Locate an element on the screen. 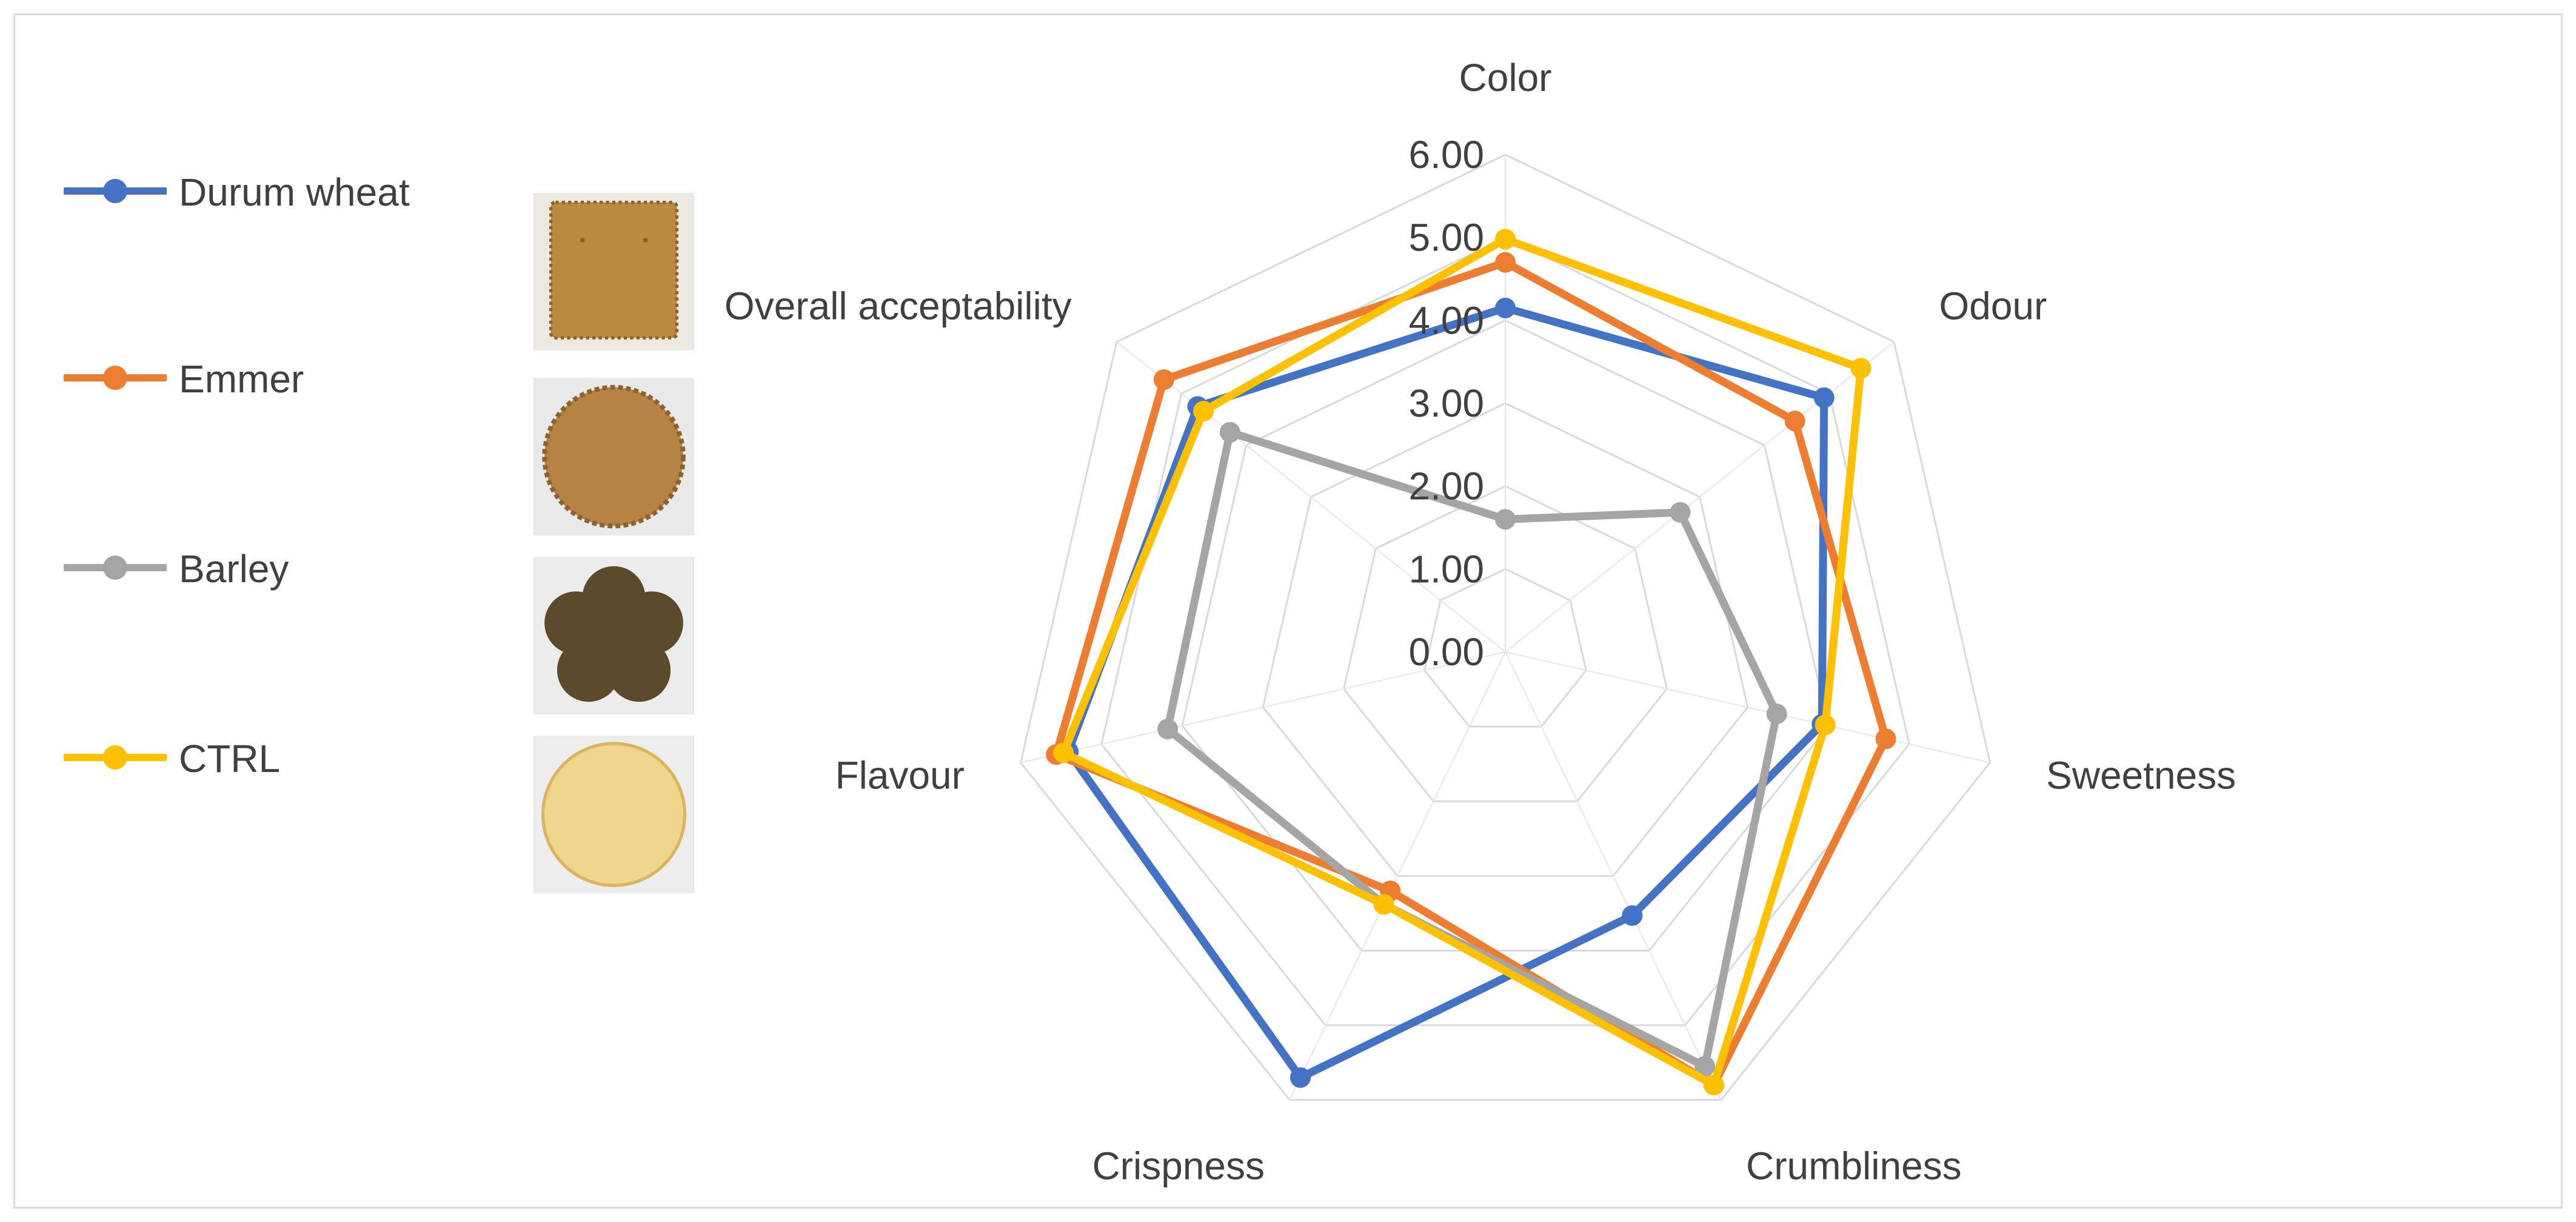 The height and width of the screenshot is (1222, 2576). point-durum-wheat-crispness is located at coordinates (1300, 1077).